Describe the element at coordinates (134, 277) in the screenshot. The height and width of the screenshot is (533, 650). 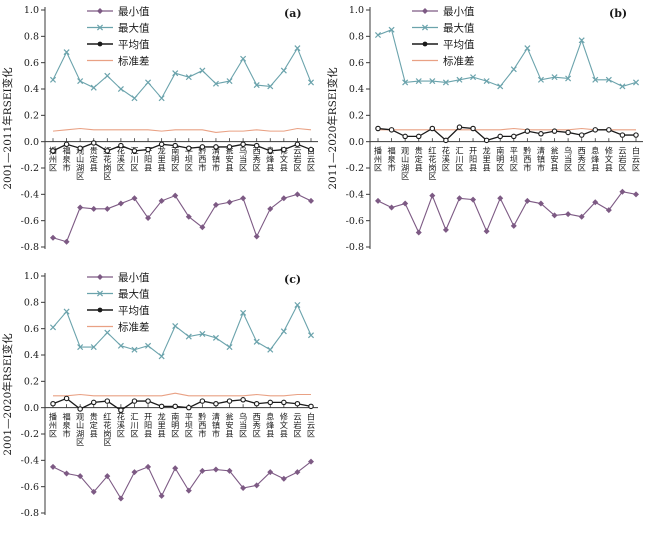
I see `legend-label: 最小值` at that location.